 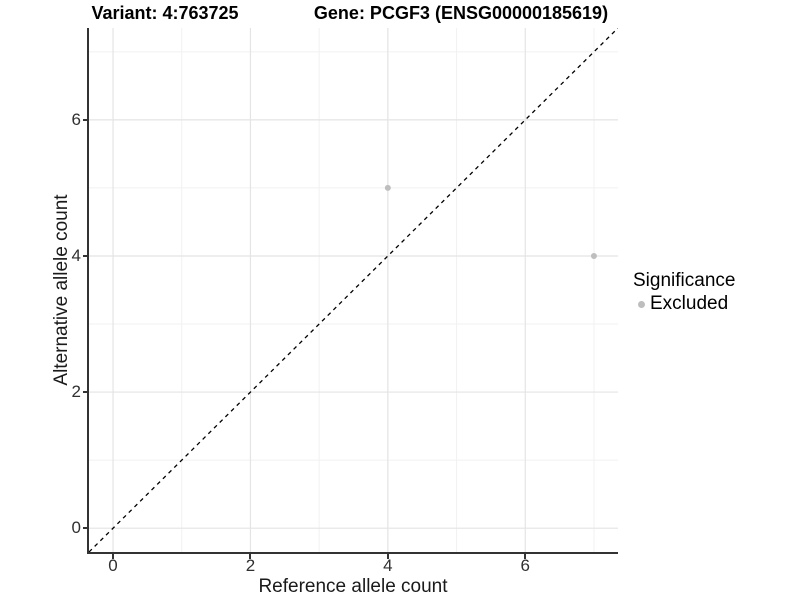 What do you see at coordinates (641, 304) in the screenshot?
I see `legend-point-icon` at bounding box center [641, 304].